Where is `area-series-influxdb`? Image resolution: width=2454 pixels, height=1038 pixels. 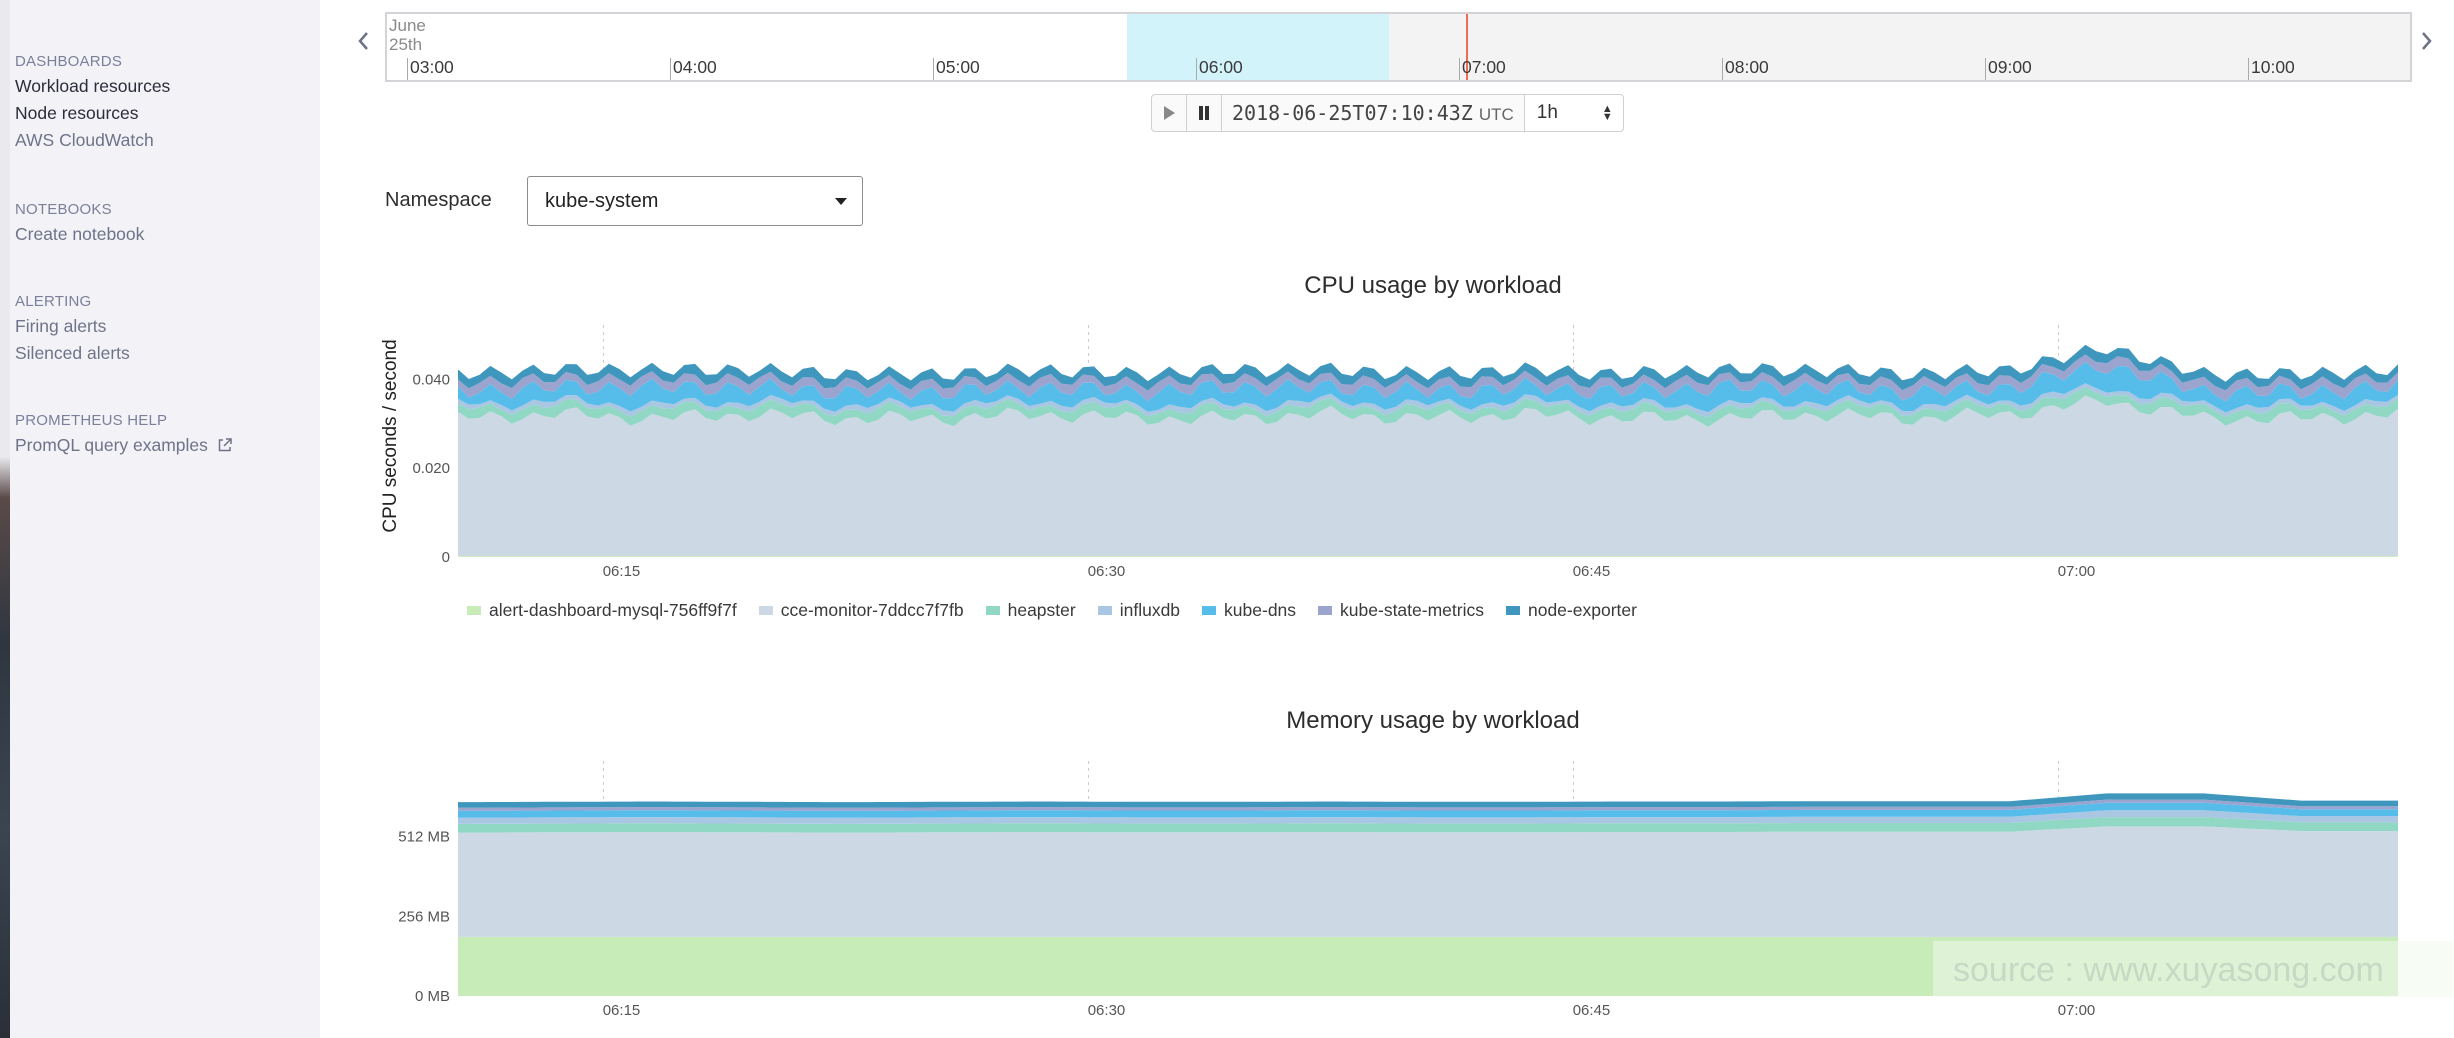 area-series-influxdb is located at coordinates (1428, 817).